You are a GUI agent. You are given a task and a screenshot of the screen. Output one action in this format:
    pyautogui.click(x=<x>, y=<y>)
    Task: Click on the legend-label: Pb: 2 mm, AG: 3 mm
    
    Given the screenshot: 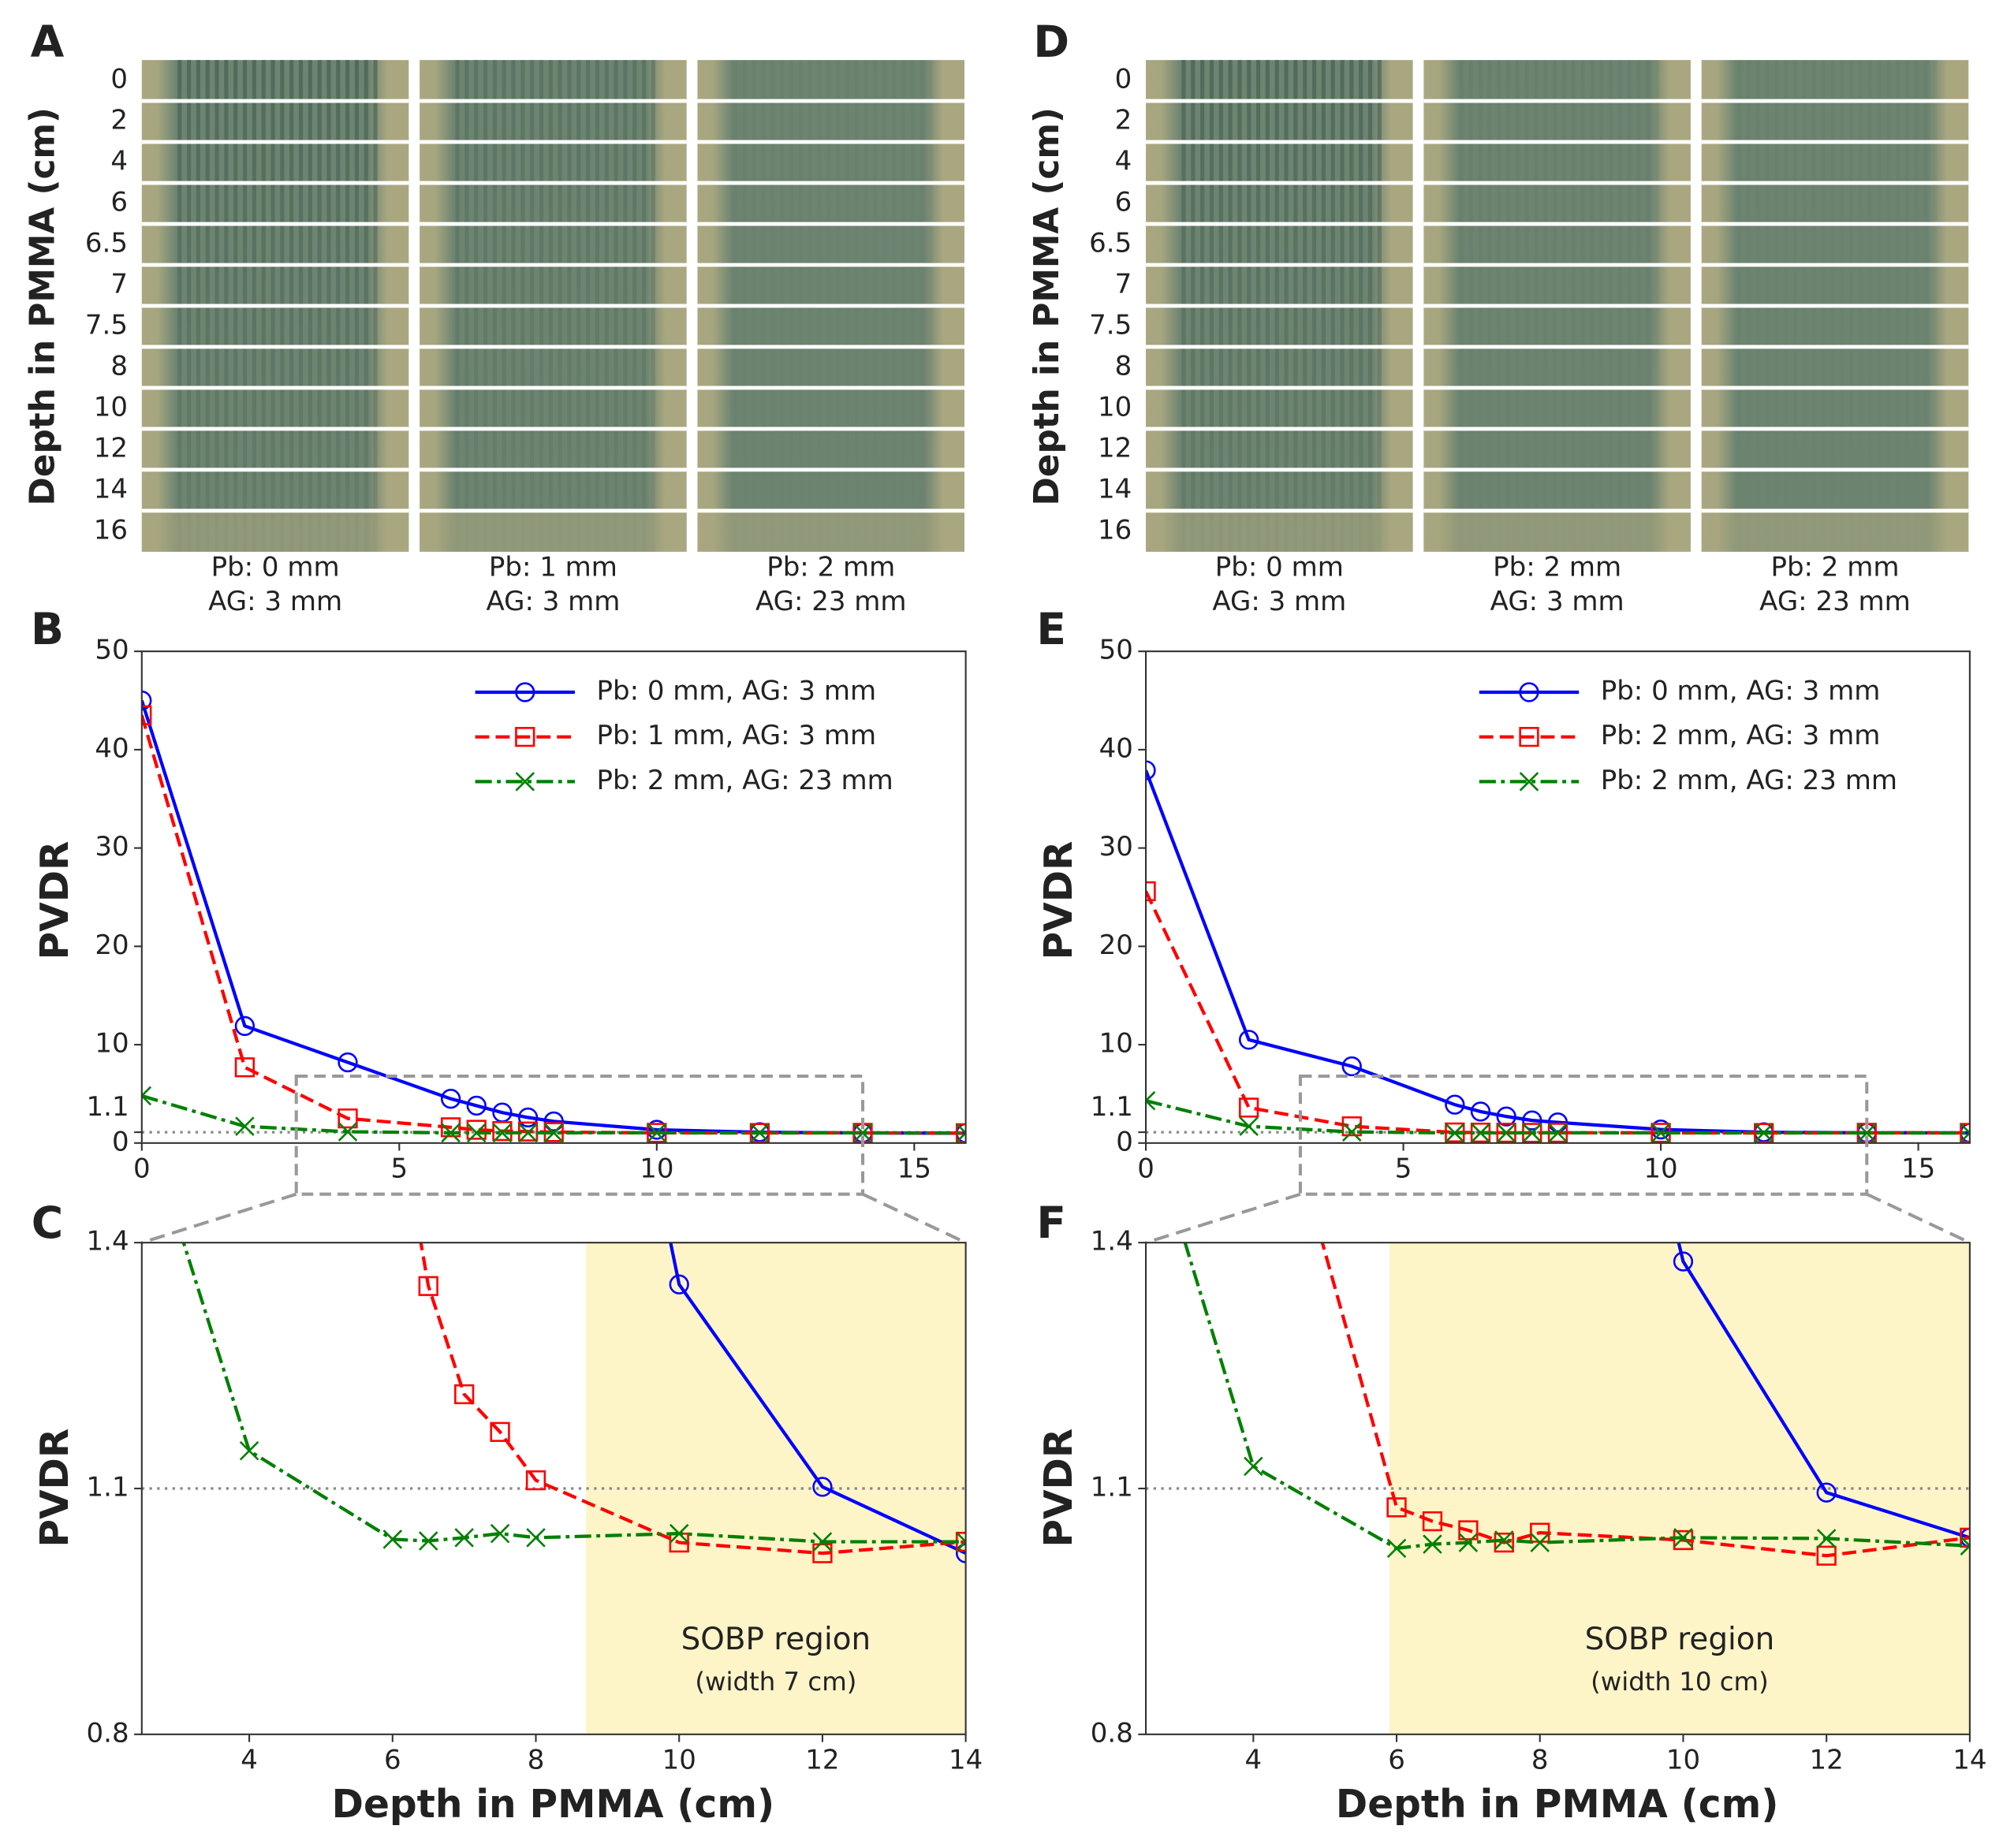 What is the action you would take?
    pyautogui.click(x=1741, y=735)
    